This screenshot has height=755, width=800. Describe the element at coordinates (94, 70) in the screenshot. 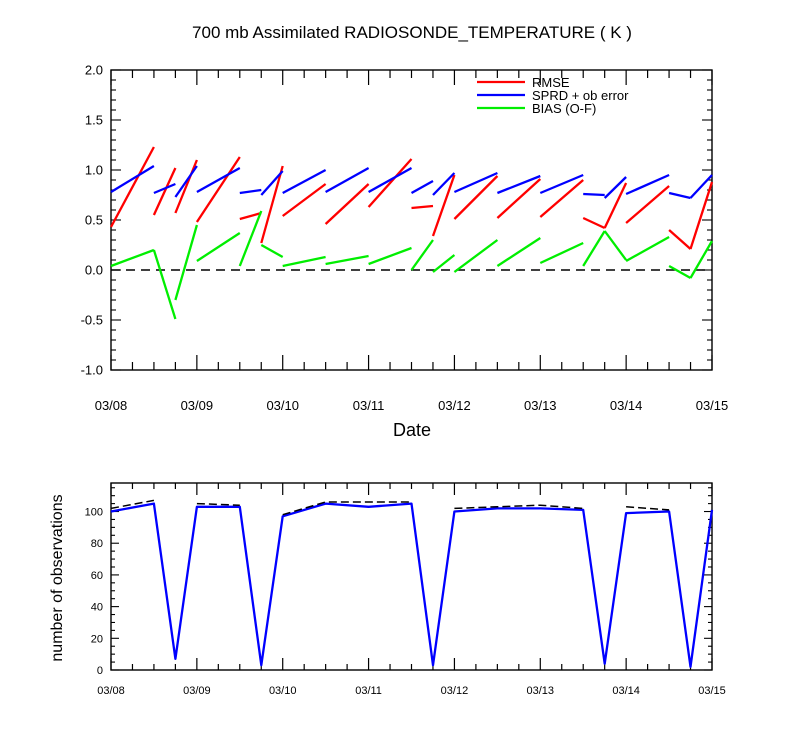

I see `y-tick-label: 2.0` at that location.